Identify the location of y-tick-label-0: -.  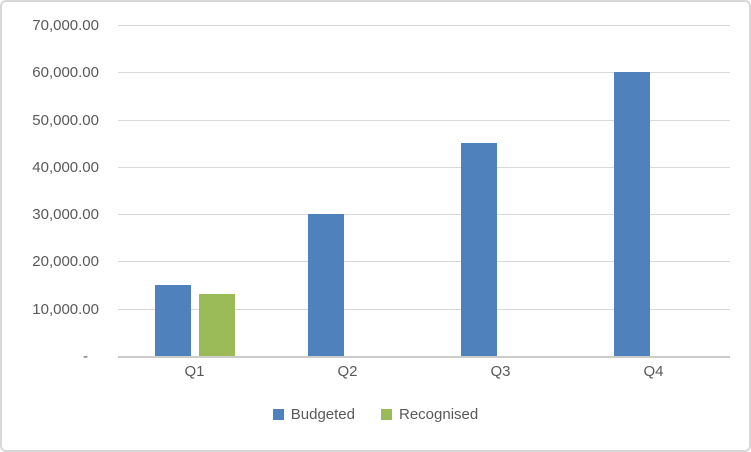
(85, 356).